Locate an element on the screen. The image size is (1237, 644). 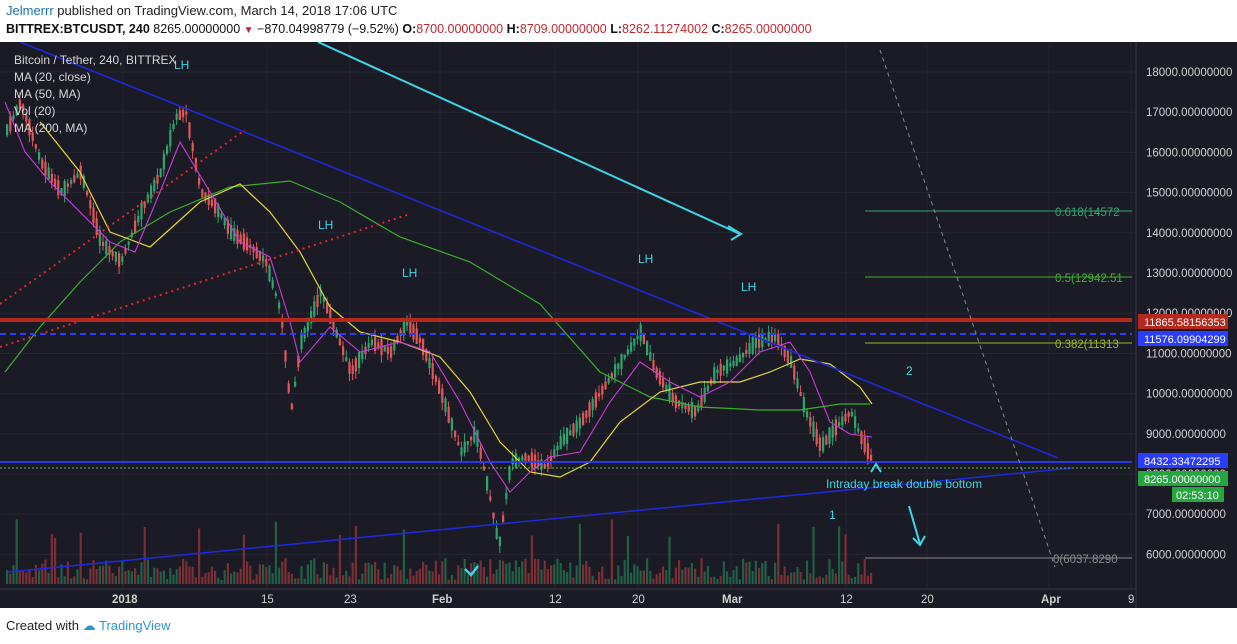
time-tick: 12 is located at coordinates (555, 600).